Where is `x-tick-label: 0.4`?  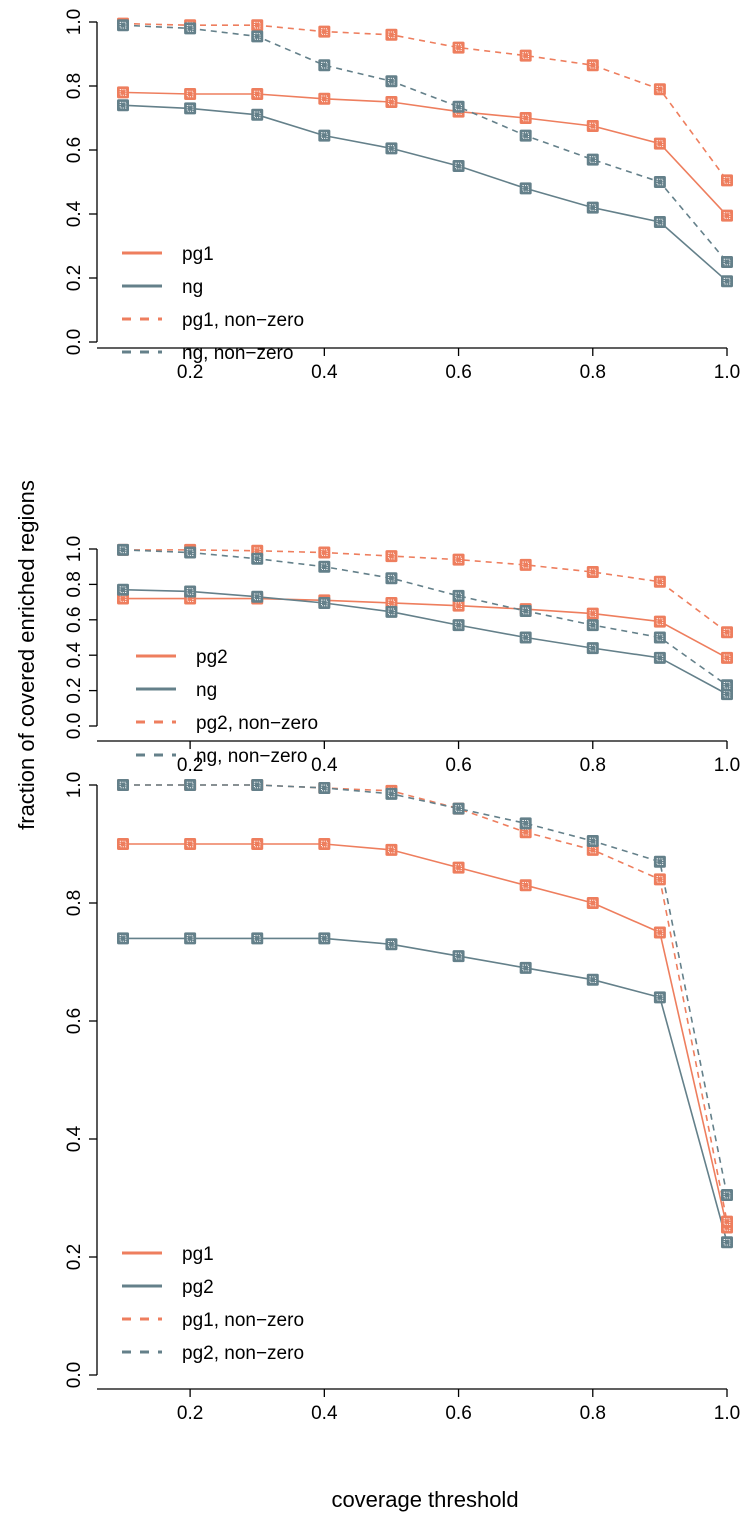 x-tick-label: 0.4 is located at coordinates (324, 765).